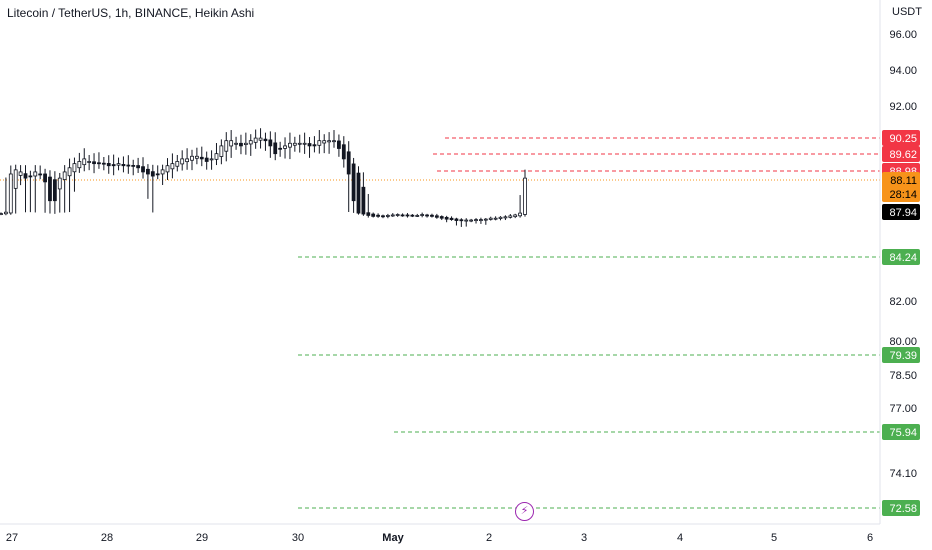 The width and height of the screenshot is (932, 550). I want to click on resistance-badge-label: 90.25, so click(903, 139).